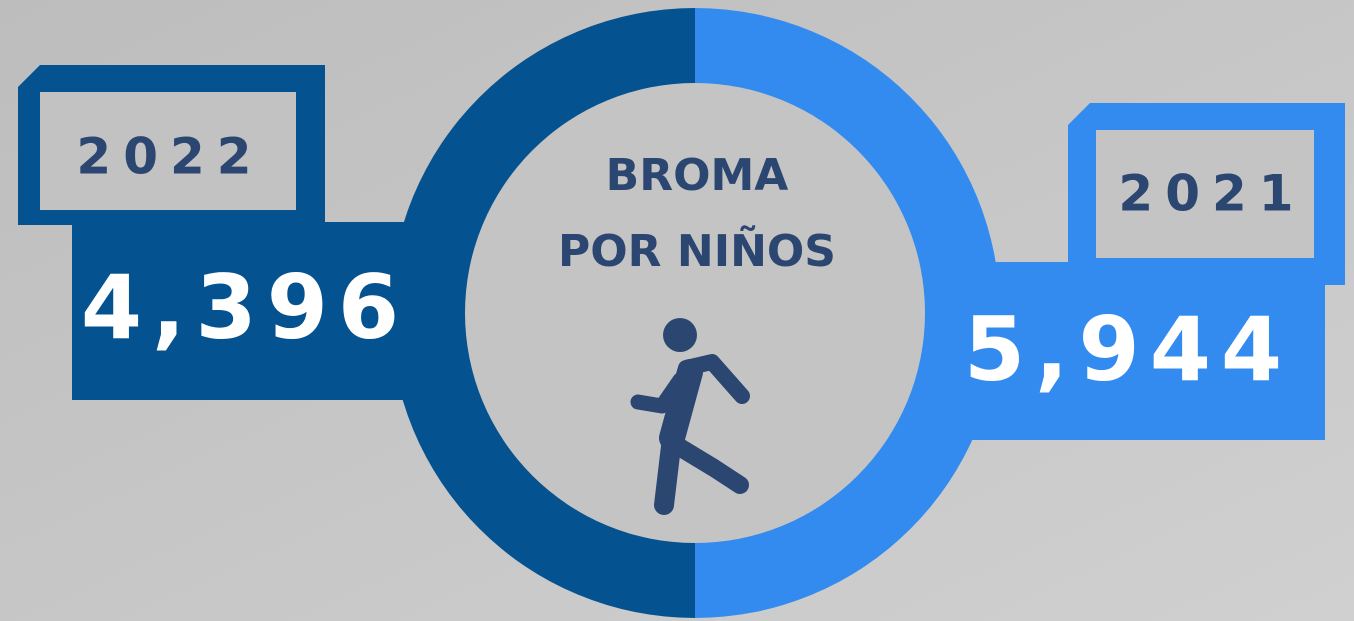  Describe the element at coordinates (245, 307) in the screenshot. I see `value-label: 4,396` at that location.